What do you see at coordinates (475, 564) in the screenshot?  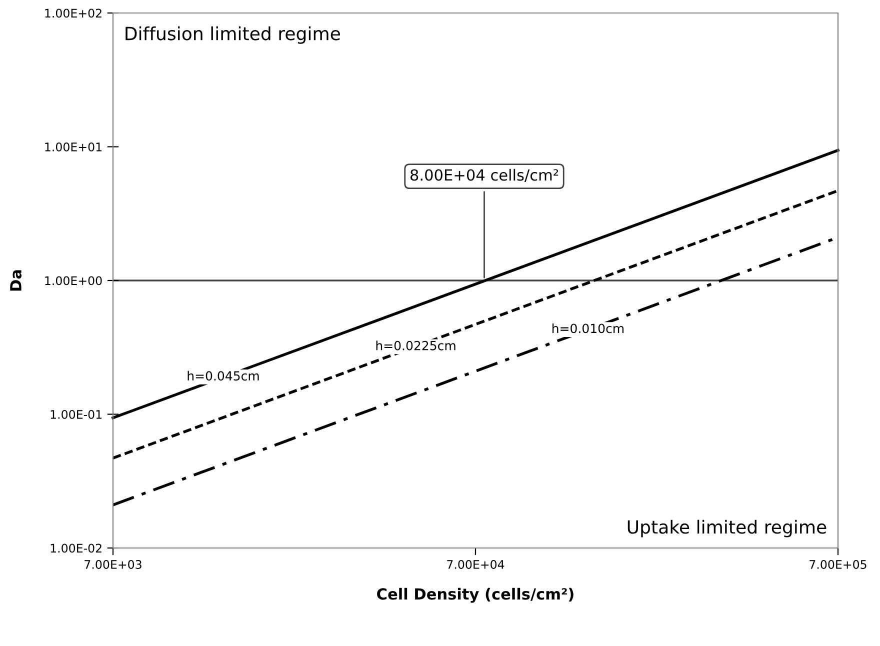 I see `x-tick-label: 7.00E+04` at bounding box center [475, 564].